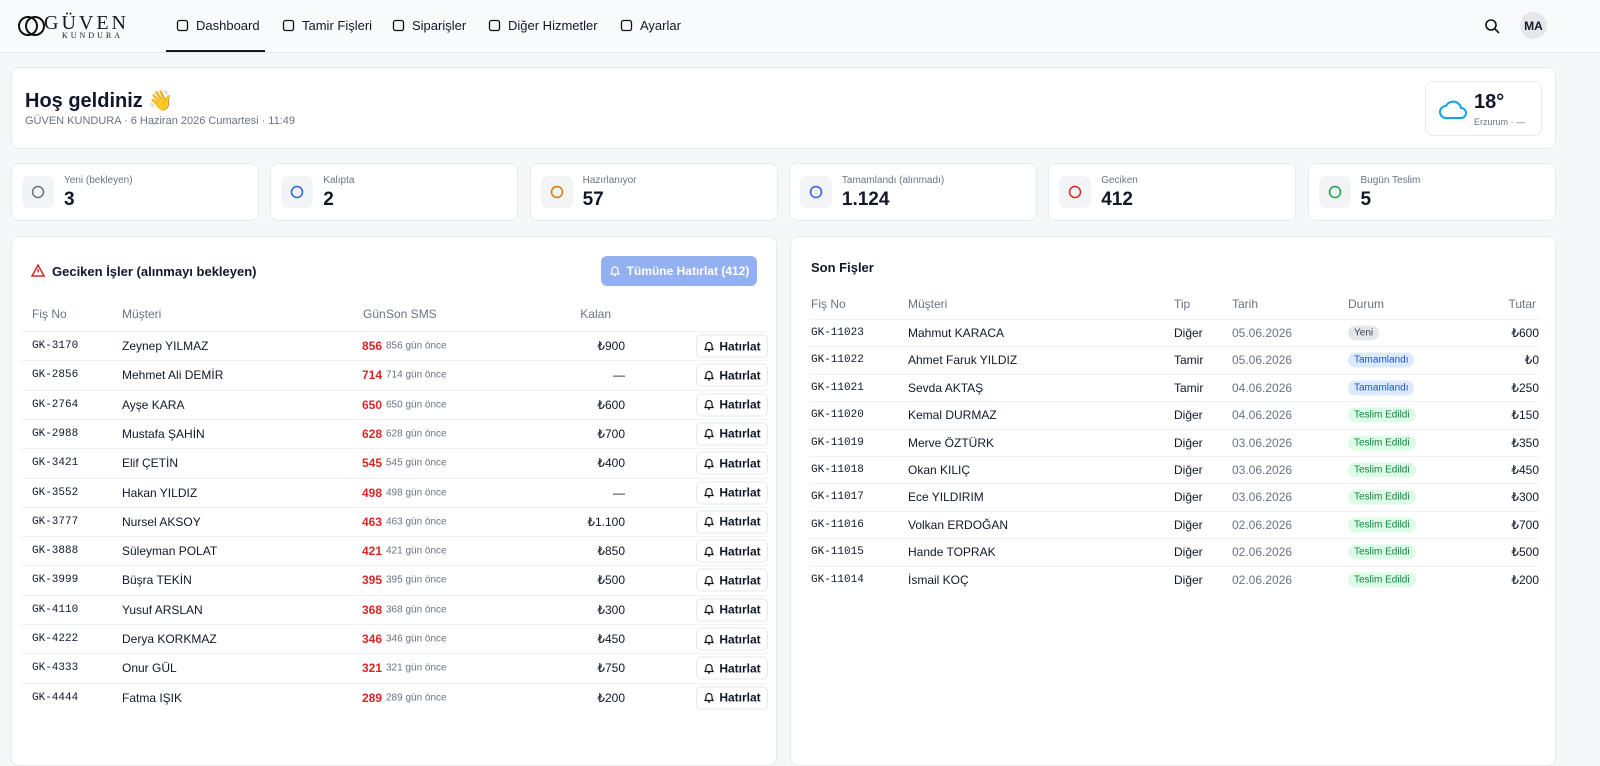 This screenshot has width=1600, height=766. I want to click on customer: Hande TOPRAK, so click(952, 552).